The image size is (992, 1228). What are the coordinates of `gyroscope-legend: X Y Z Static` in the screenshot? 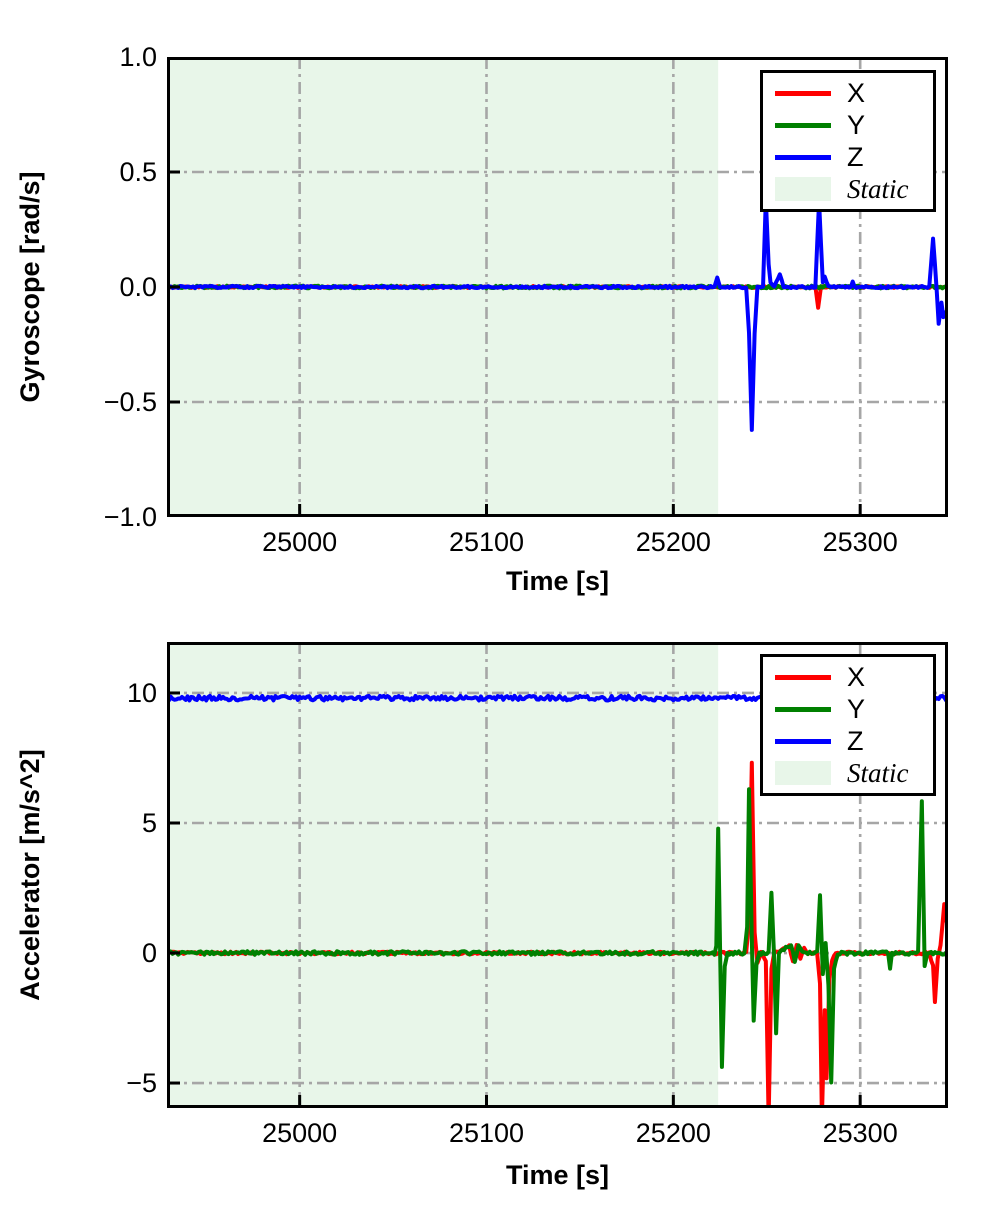 It's located at (848, 141).